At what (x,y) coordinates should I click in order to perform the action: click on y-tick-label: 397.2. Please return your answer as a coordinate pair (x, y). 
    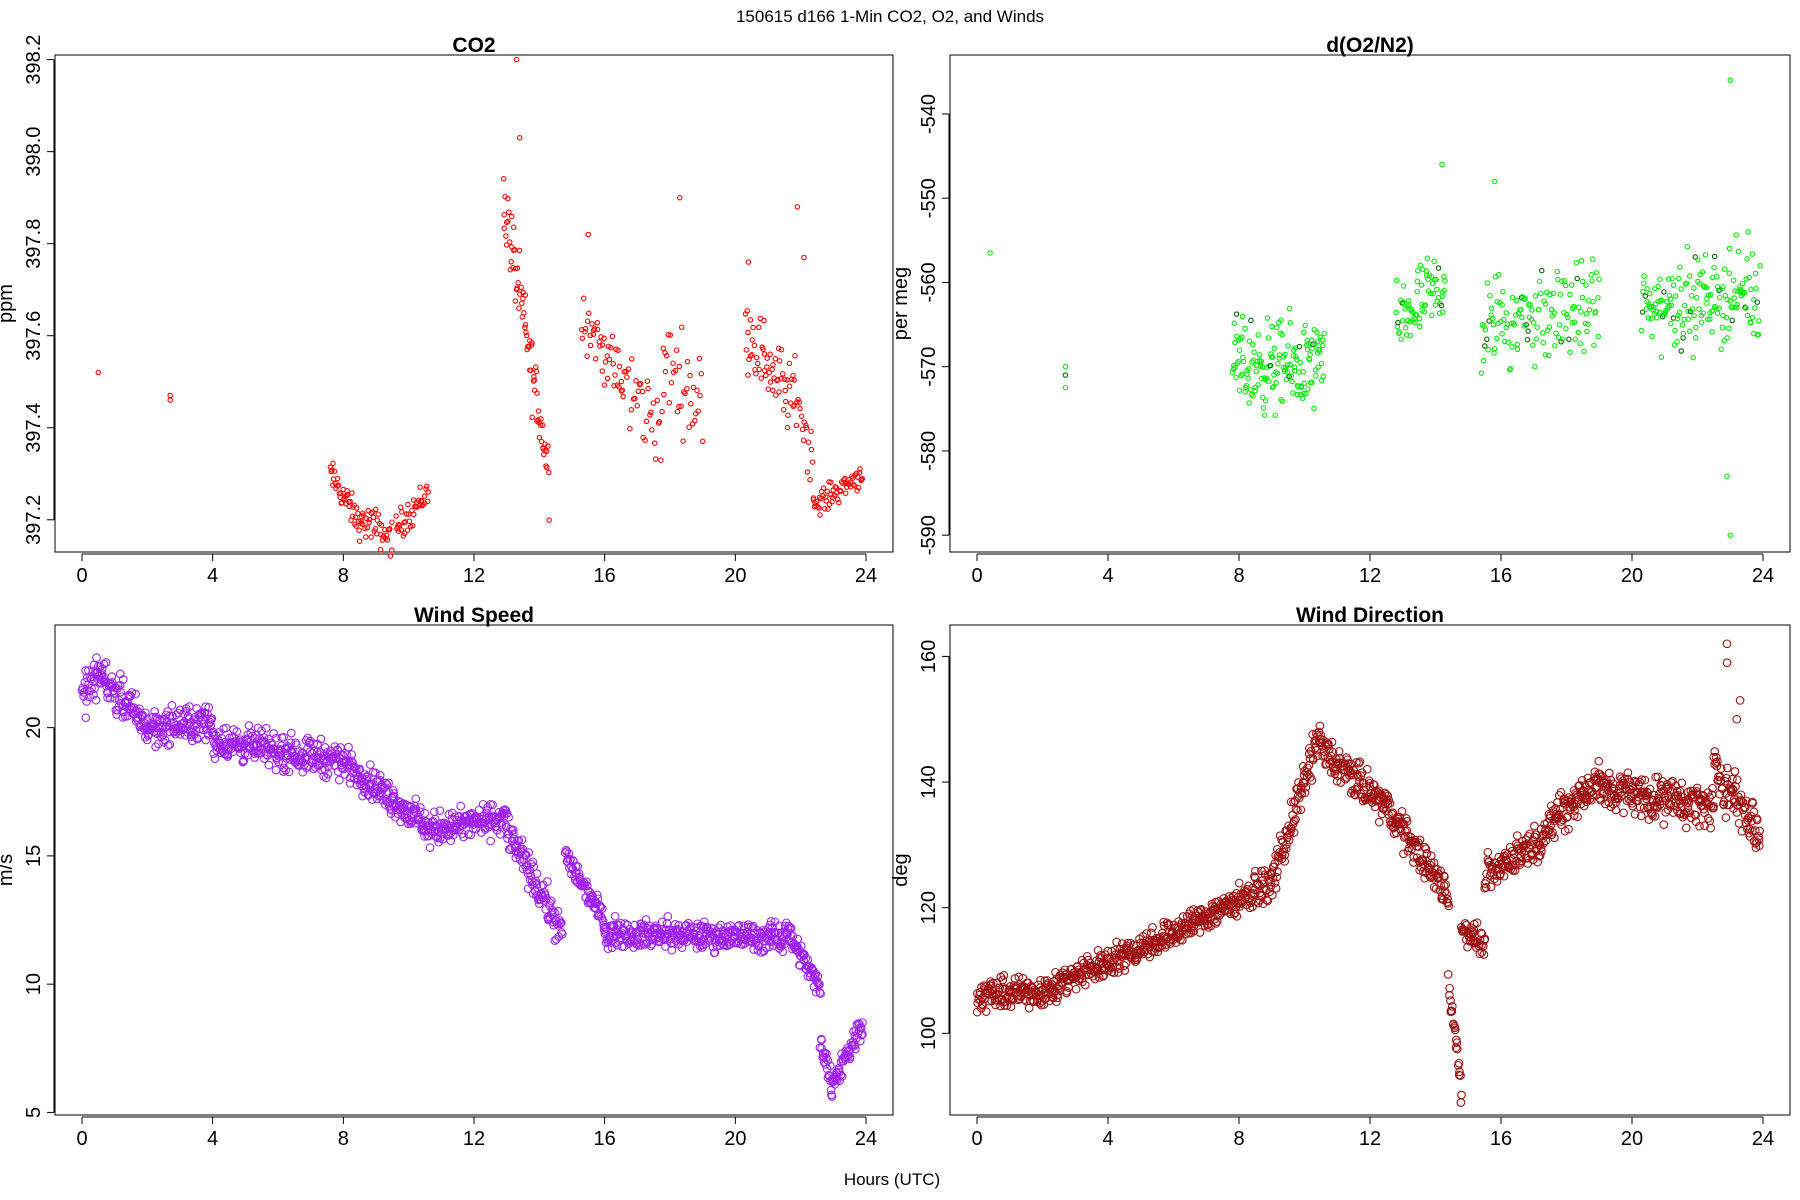
    Looking at the image, I should click on (34, 520).